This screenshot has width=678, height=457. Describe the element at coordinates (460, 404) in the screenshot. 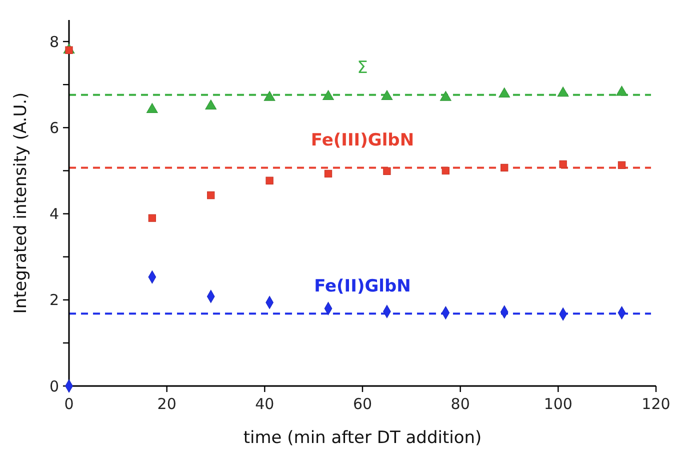

I see `x-tick-label: 80` at that location.